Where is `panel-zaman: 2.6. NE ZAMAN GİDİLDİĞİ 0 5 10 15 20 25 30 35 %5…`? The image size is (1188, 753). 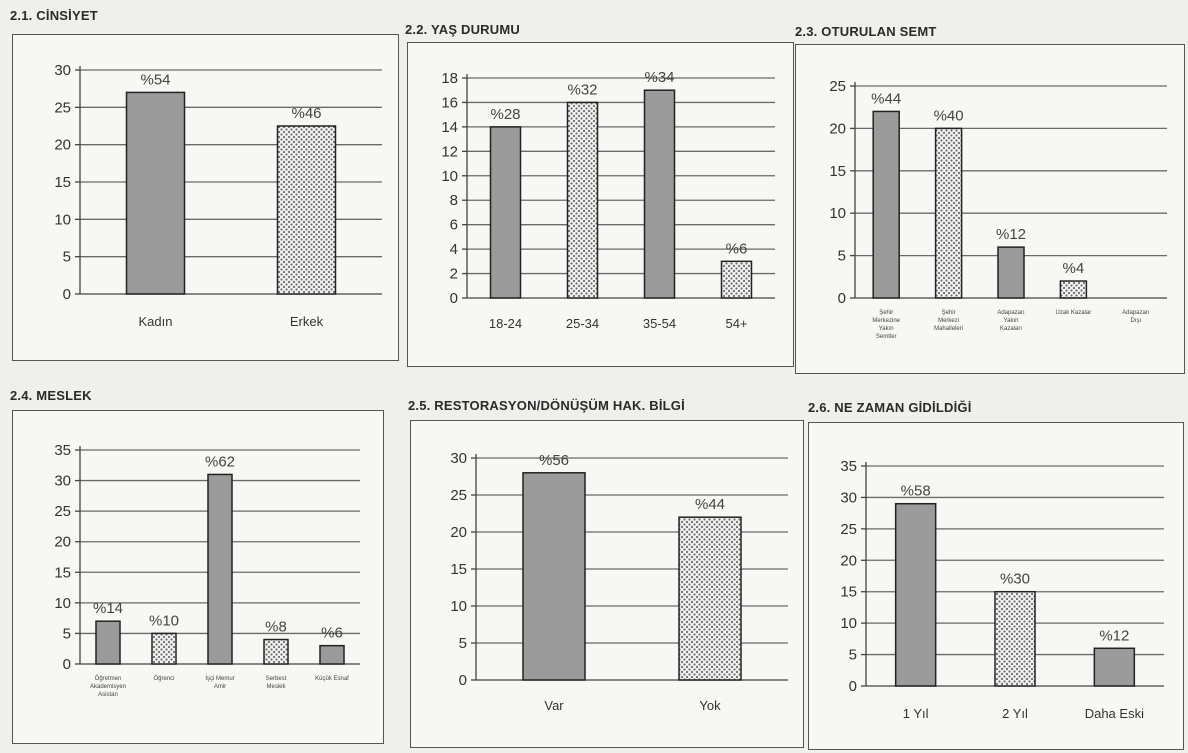
panel-zaman: 2.6. NE ZAMAN GİDİLDİĞİ 0 5 10 15 20 25 30 35 %5… is located at coordinates (997, 575).